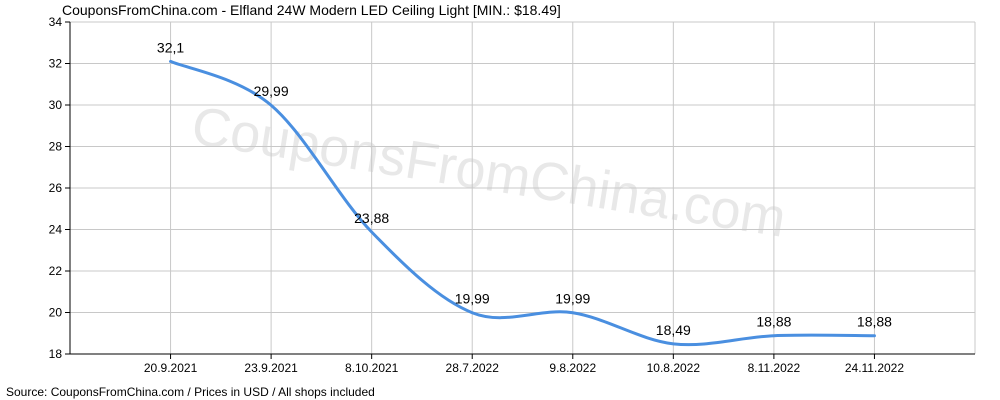  Describe the element at coordinates (271, 91) in the screenshot. I see `price-data-label: 29,99` at that location.